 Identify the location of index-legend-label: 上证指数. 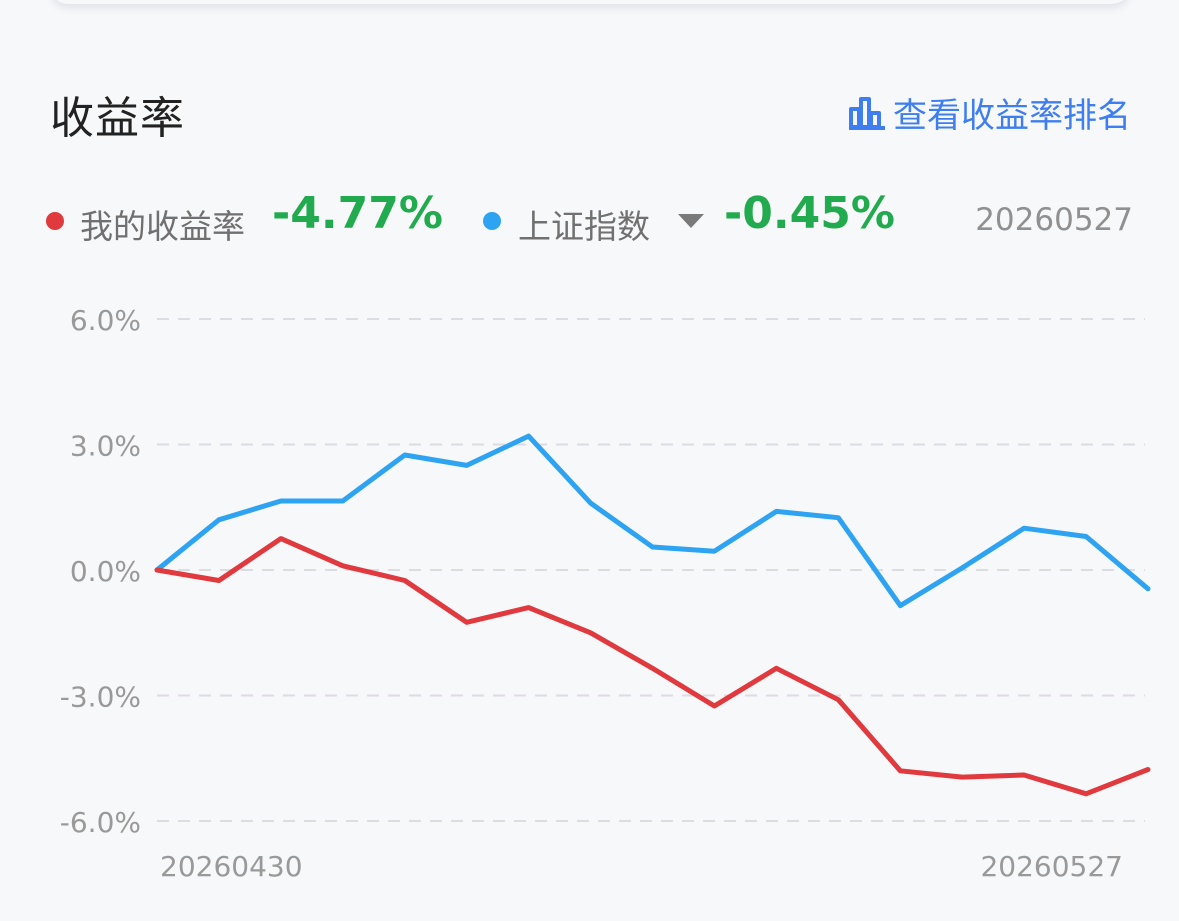
(584, 226).